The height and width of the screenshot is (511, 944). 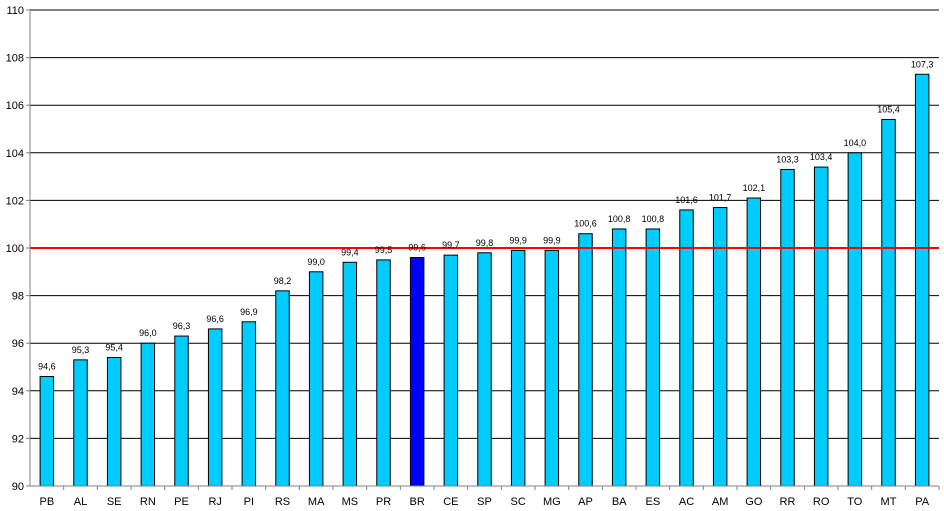 I want to click on data-label-CE: 99,7, so click(x=451, y=245).